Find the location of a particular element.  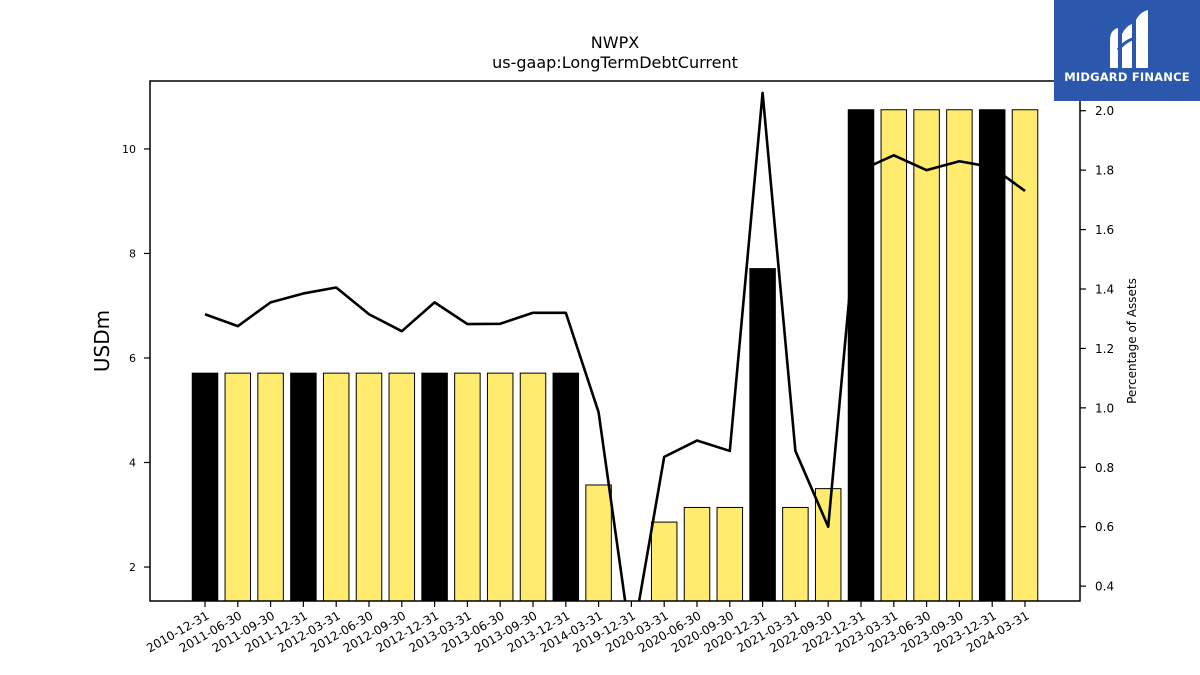

y2-tick-label: 1.8 is located at coordinates (1104, 171).